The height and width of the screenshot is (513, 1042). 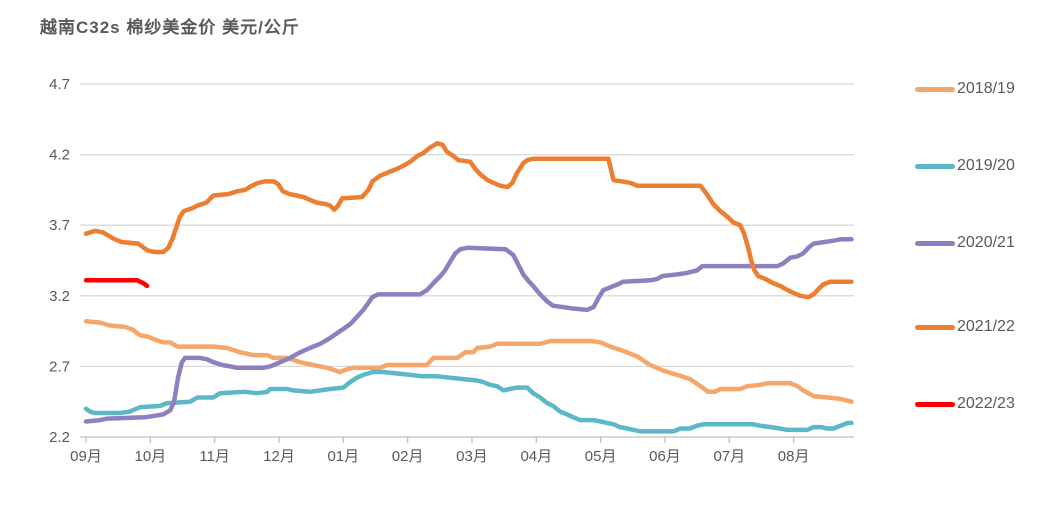 I want to click on x-axis-label: 07月, so click(x=729, y=456).